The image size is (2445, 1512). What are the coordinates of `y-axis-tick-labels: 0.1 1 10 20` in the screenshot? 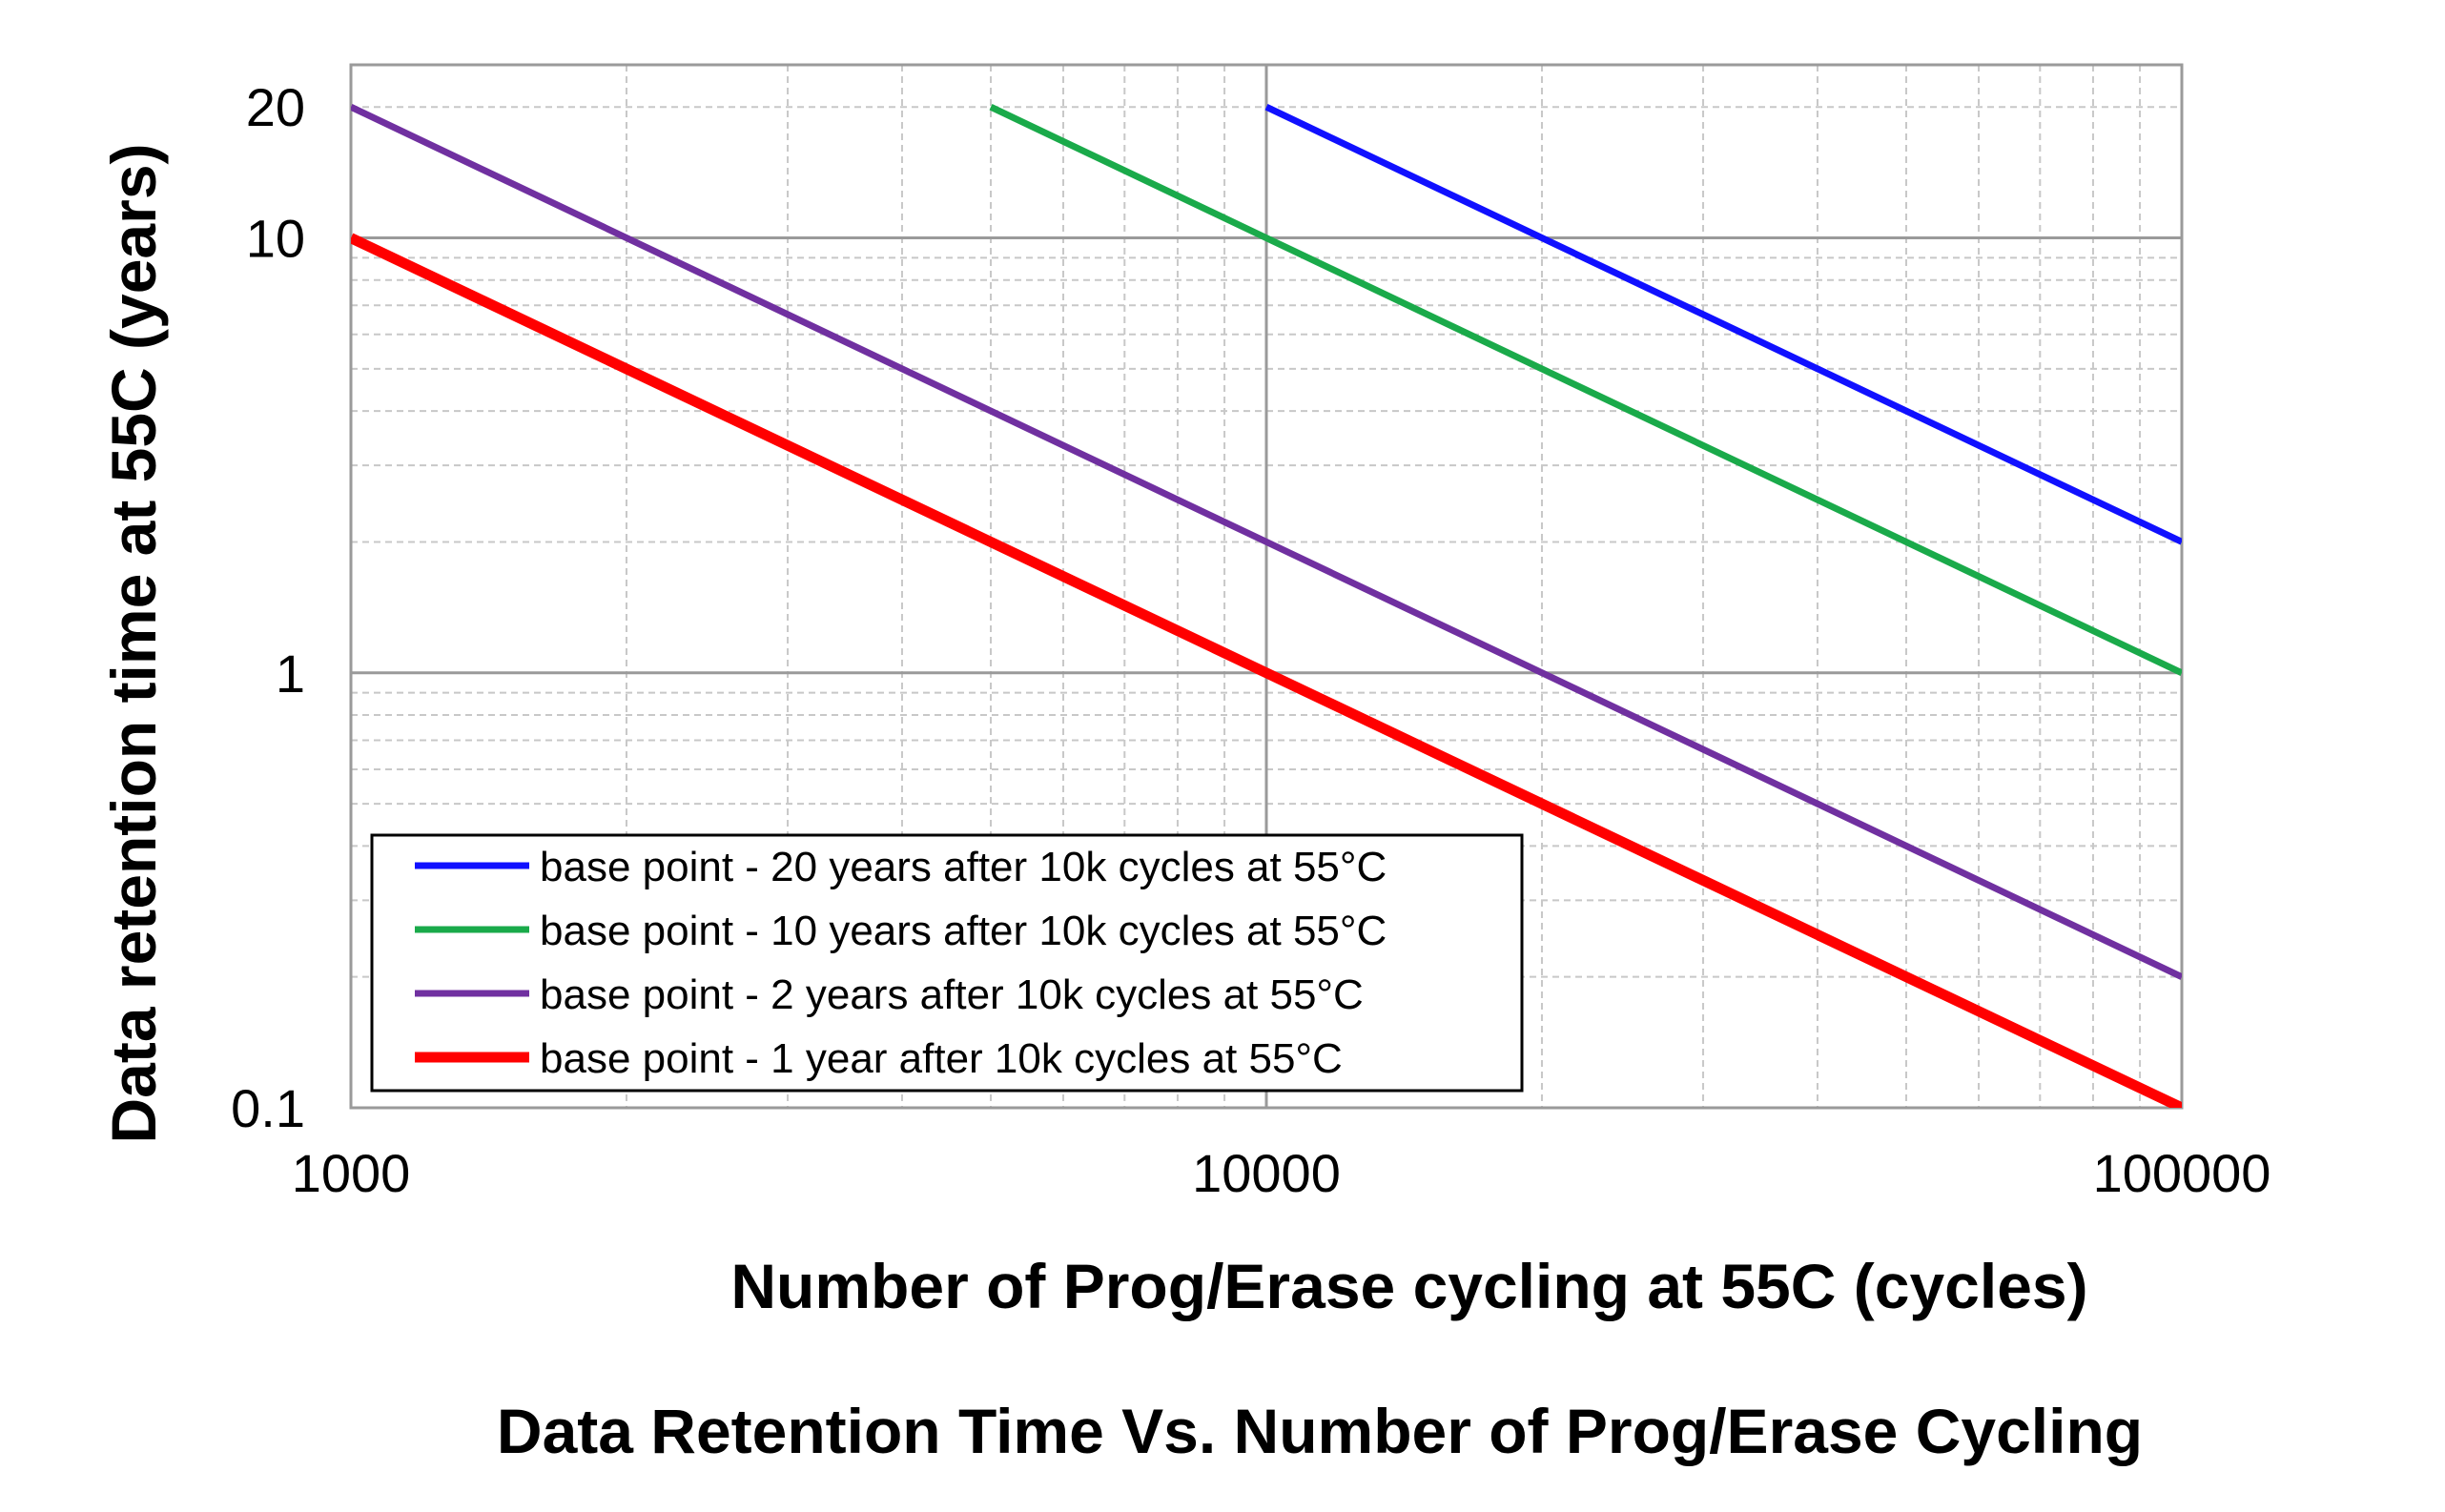 It's located at (268, 607).